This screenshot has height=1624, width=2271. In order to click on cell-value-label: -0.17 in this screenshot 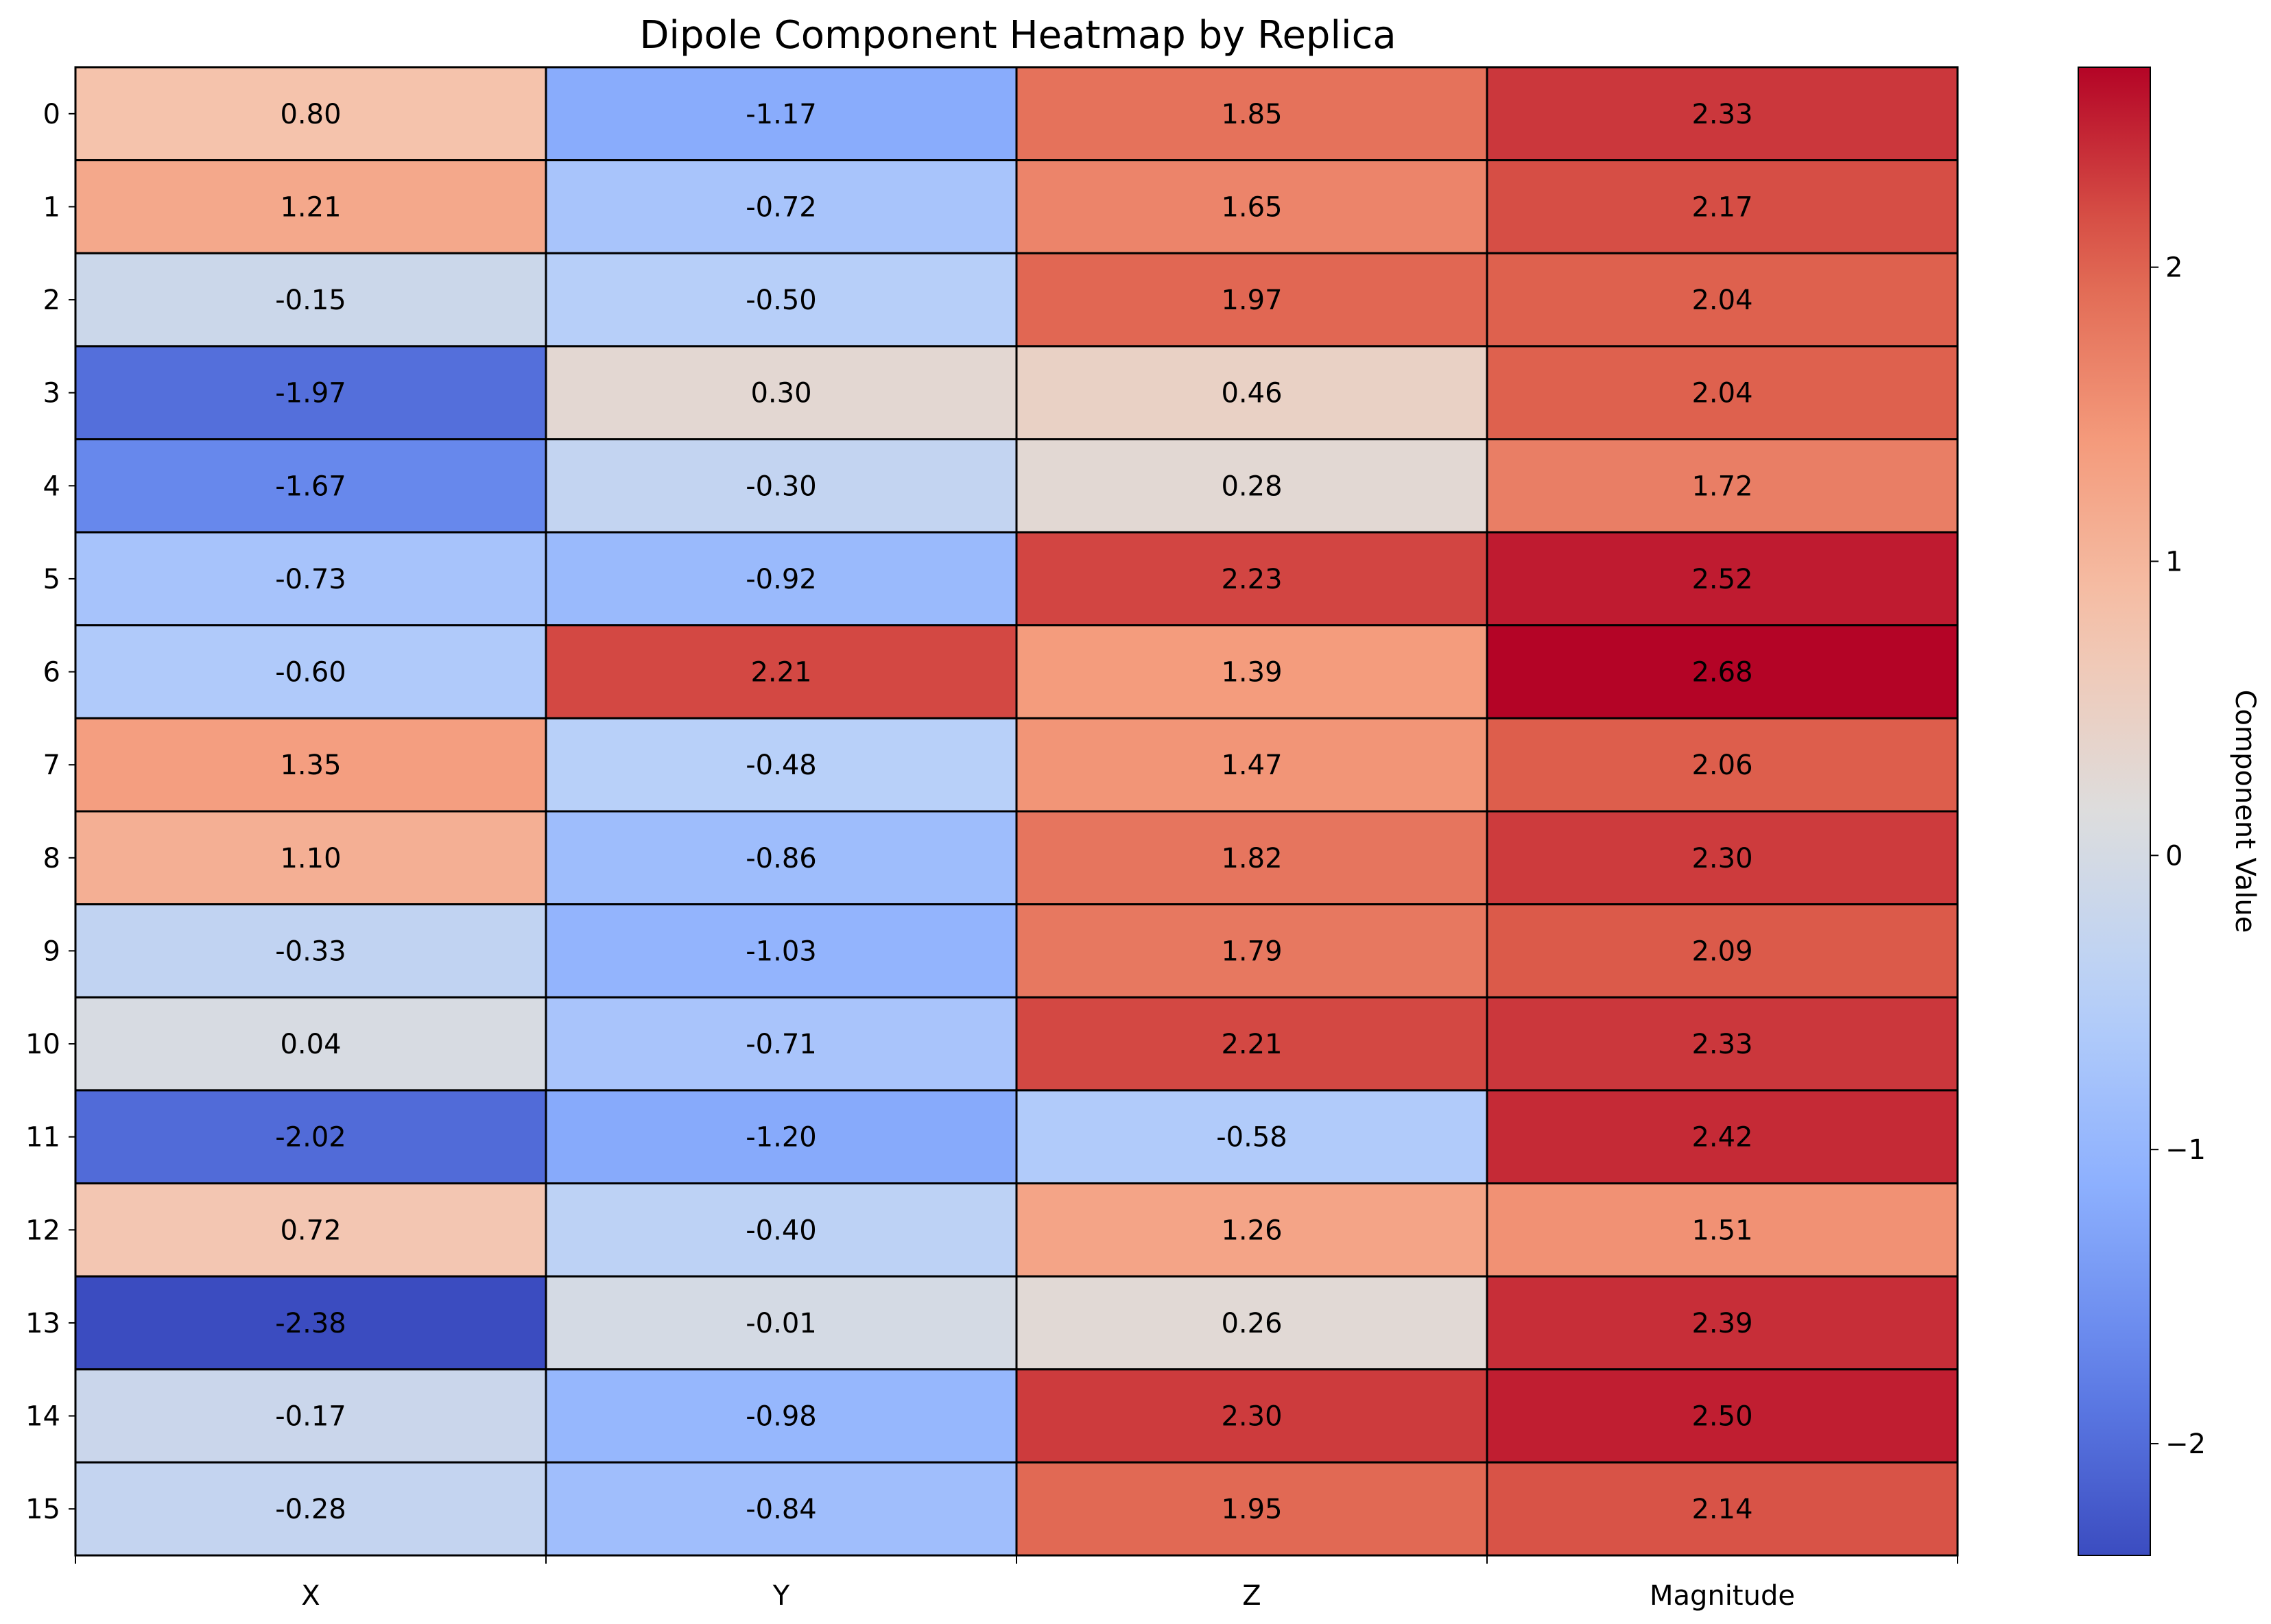, I will do `click(310, 1417)`.